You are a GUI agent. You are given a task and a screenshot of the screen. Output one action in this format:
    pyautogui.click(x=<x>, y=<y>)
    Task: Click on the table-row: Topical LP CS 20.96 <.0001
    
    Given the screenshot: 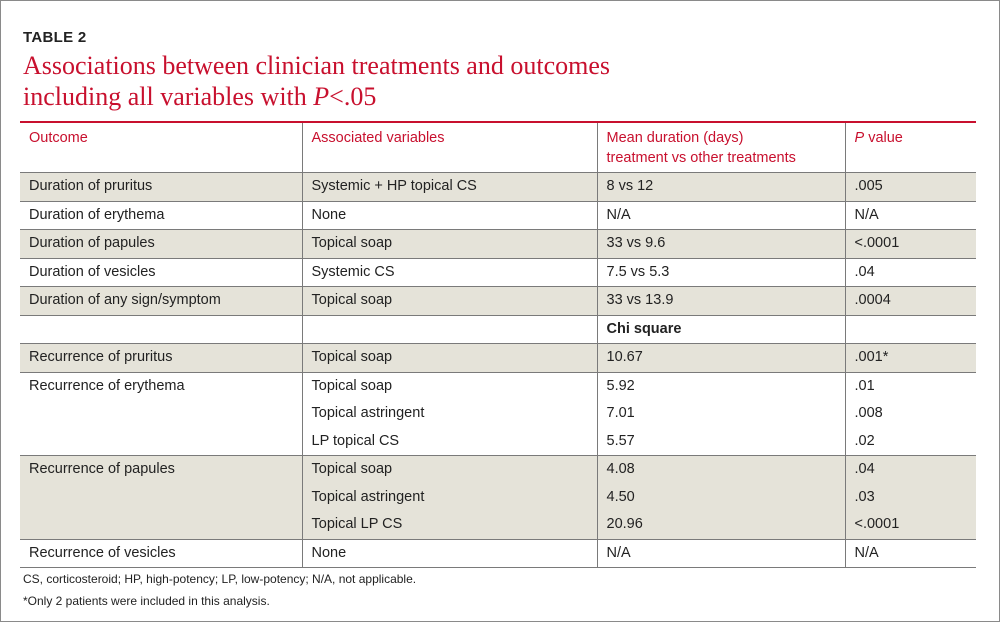 What is the action you would take?
    pyautogui.click(x=498, y=525)
    